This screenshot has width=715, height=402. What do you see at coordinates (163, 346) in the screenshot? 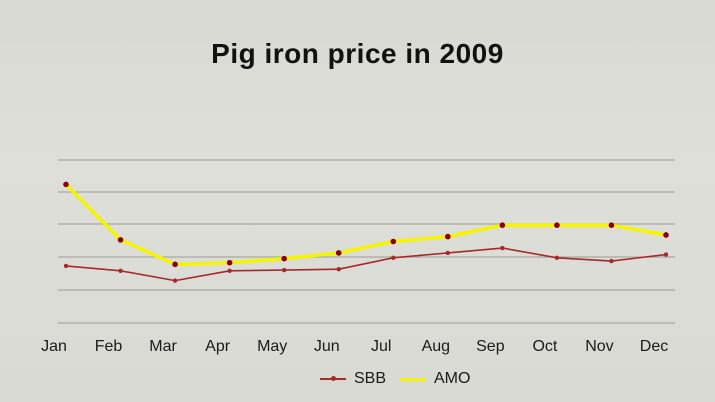
I see `x-tick-label: Mar` at bounding box center [163, 346].